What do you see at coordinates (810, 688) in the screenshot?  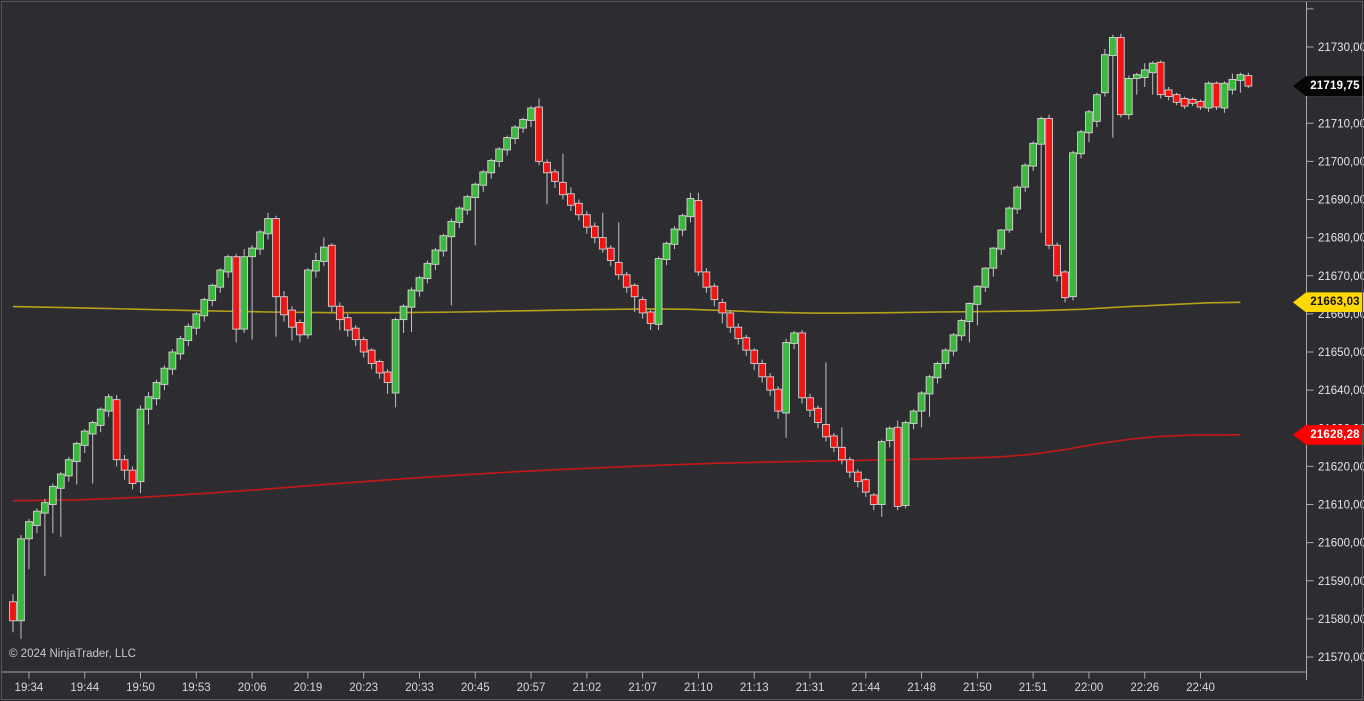 I see `time-tick-label: 21:31` at bounding box center [810, 688].